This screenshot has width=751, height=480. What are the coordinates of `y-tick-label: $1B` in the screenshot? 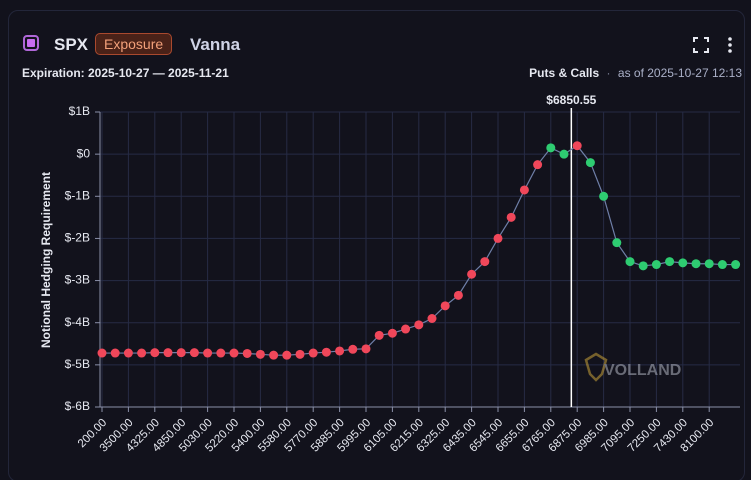 It's located at (79, 111).